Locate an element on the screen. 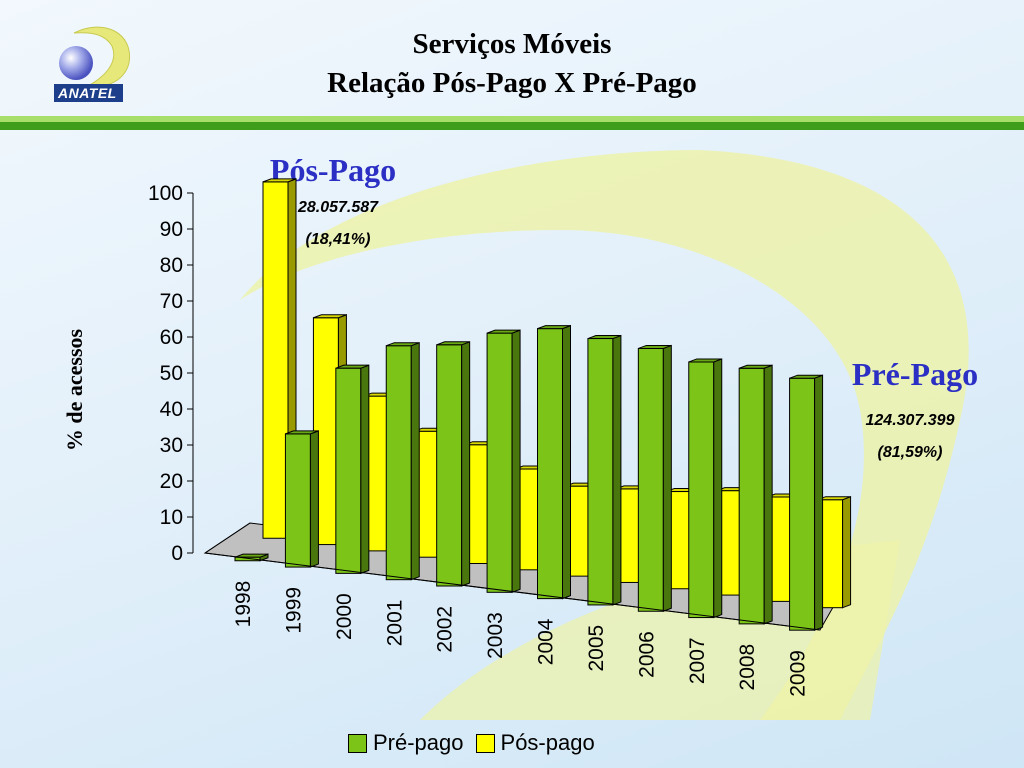 This screenshot has width=1024, height=768. chart-legend: Pré-pago Pós-pago is located at coordinates (477, 743).